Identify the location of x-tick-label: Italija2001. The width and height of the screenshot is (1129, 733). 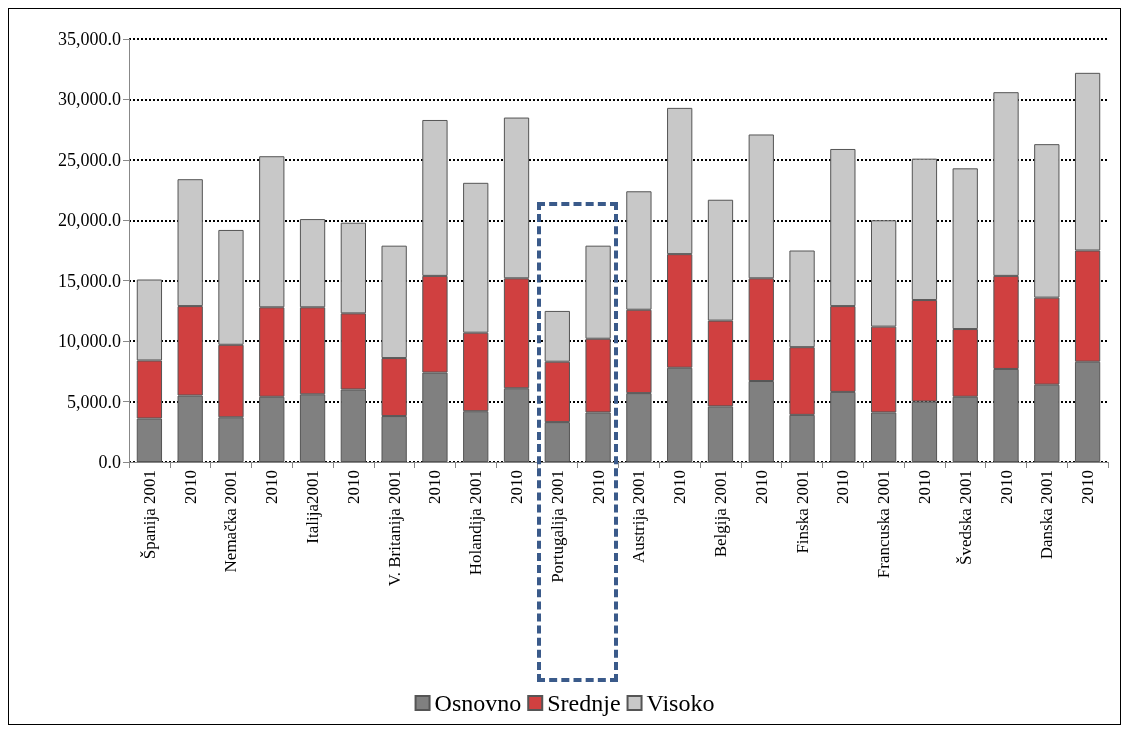
(313, 507).